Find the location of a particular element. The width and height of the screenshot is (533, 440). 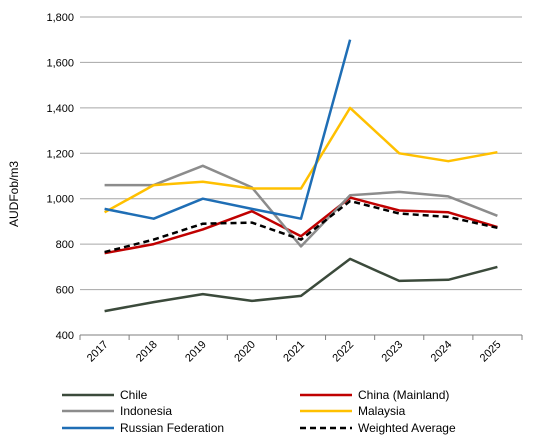

y-axis-ticks: 400 600 800 1,000 1,200 1,400 1,600 1,800 is located at coordinates (60, 177).